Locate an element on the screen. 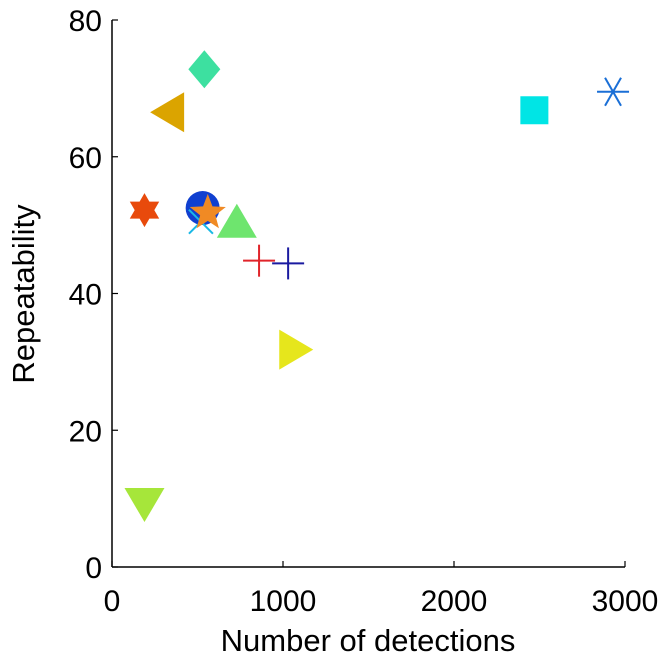 The height and width of the screenshot is (664, 664). data-point-triangle-down is located at coordinates (144, 505).